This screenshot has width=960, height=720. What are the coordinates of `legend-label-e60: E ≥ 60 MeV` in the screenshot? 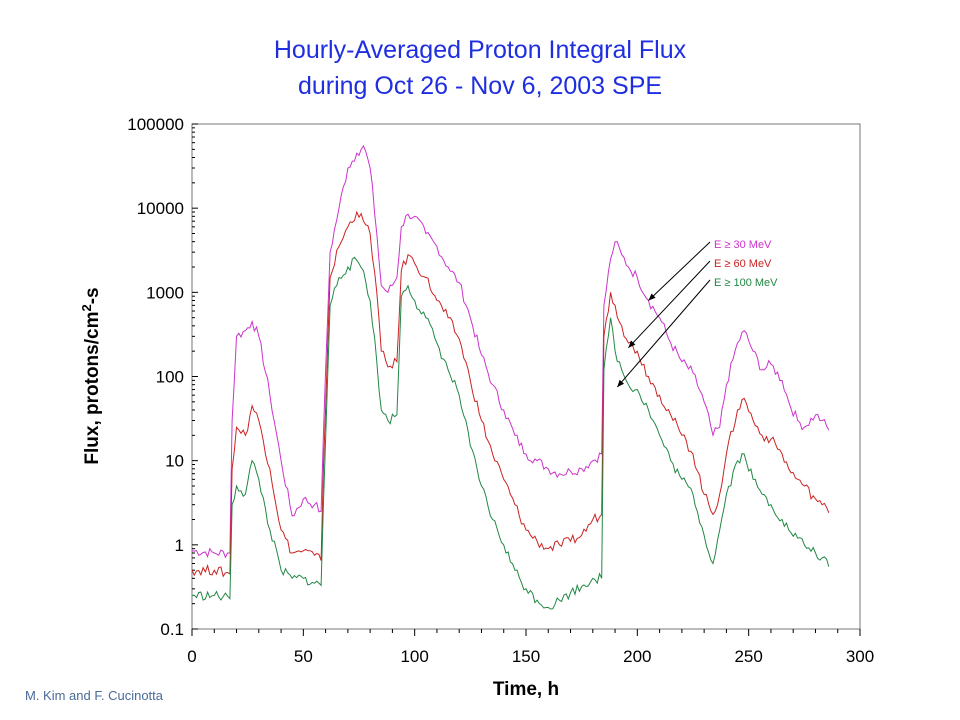 It's located at (743, 264).